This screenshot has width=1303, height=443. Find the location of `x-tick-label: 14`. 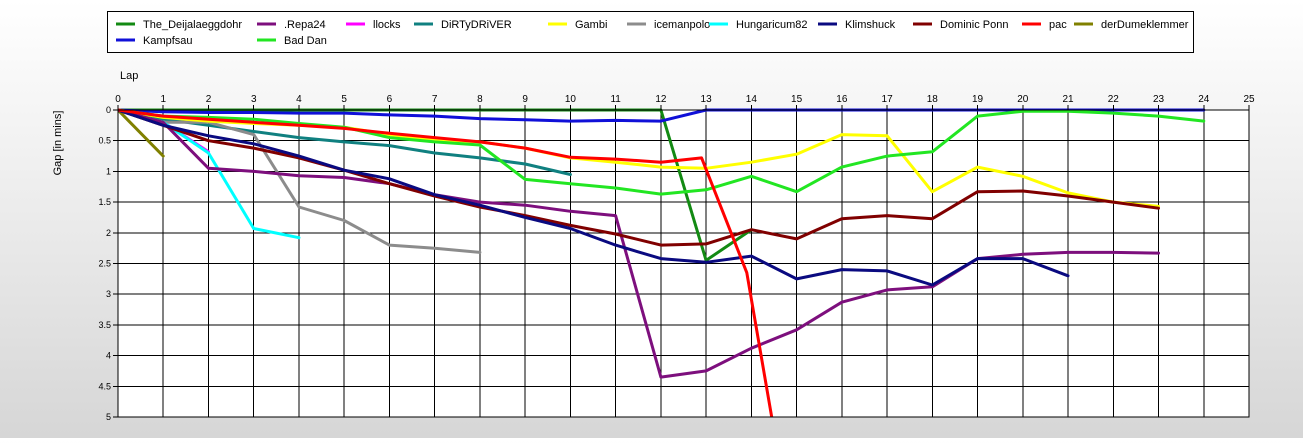

x-tick-label: 14 is located at coordinates (752, 99).